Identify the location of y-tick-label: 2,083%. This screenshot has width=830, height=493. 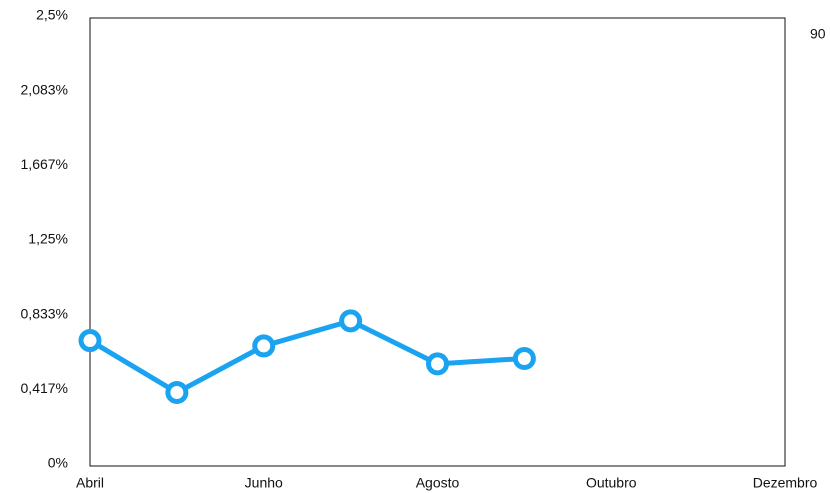
(44, 89).